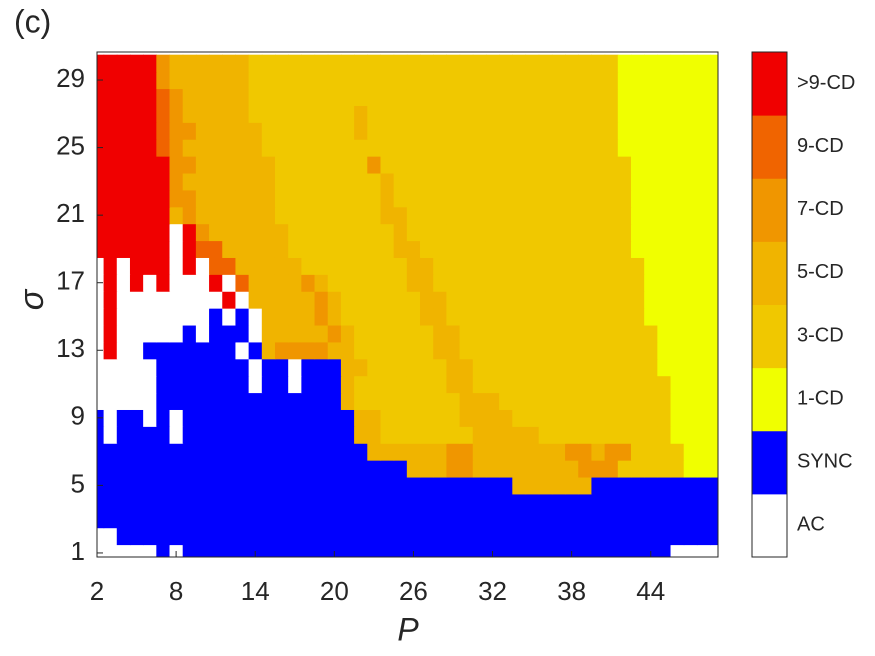  What do you see at coordinates (78, 416) in the screenshot?
I see `y-tick-label: 9` at bounding box center [78, 416].